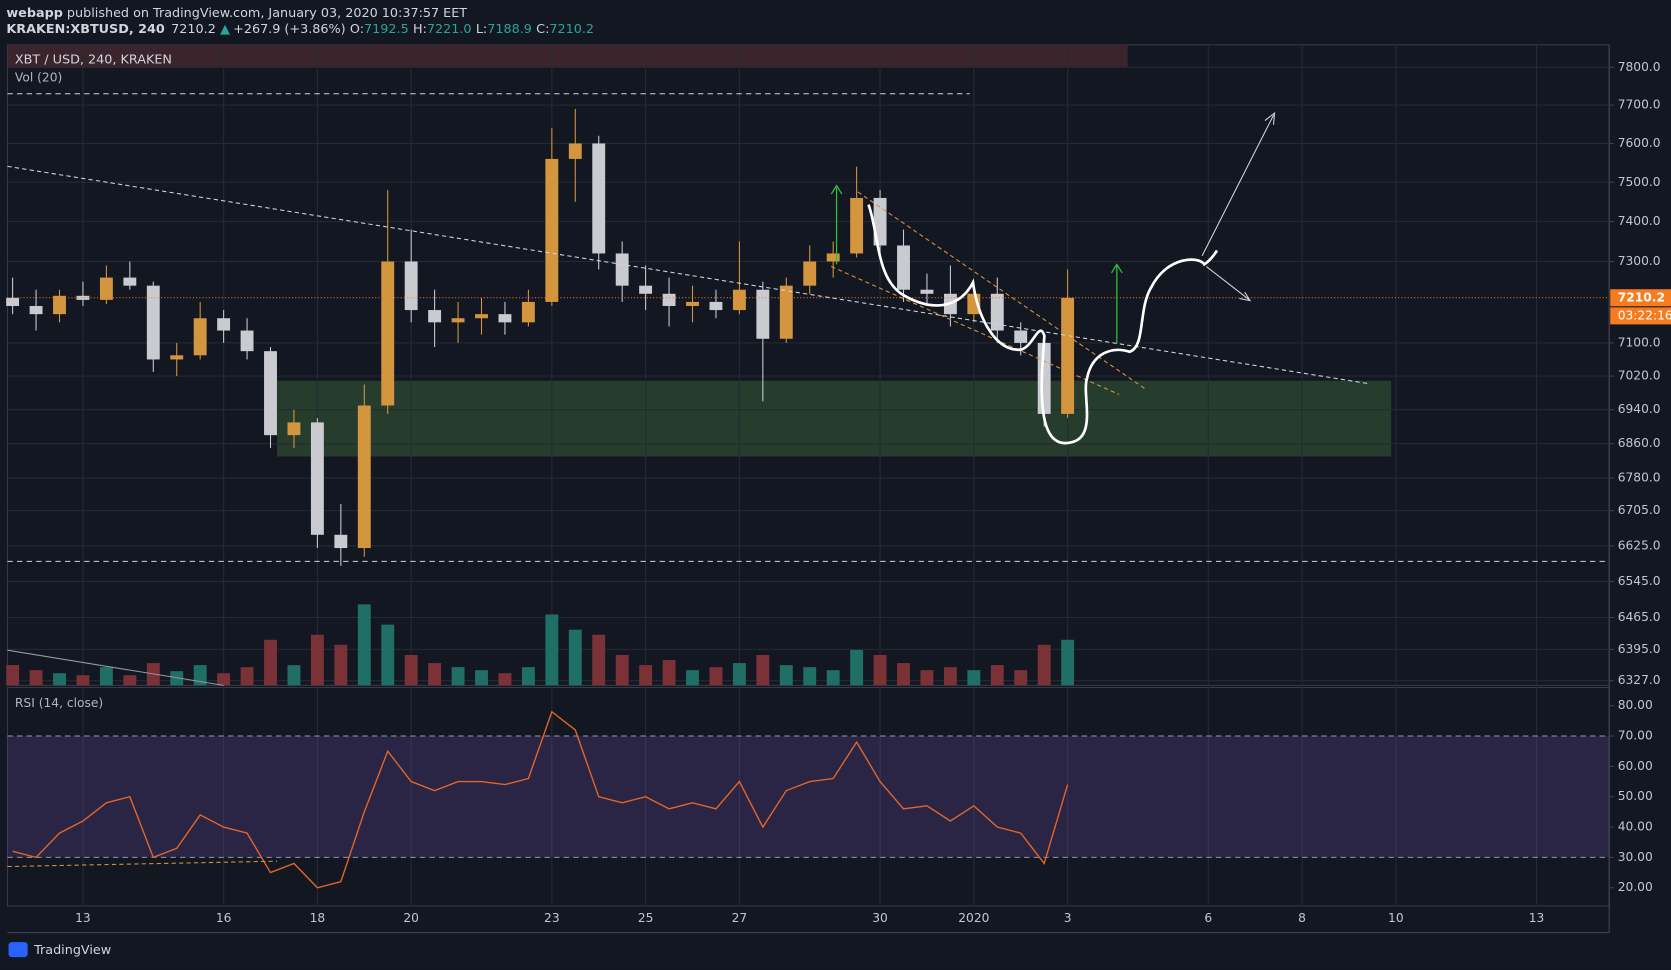 This screenshot has height=970, width=1671. Describe the element at coordinates (449, 28) in the screenshot. I see `h: 7221.0` at that location.